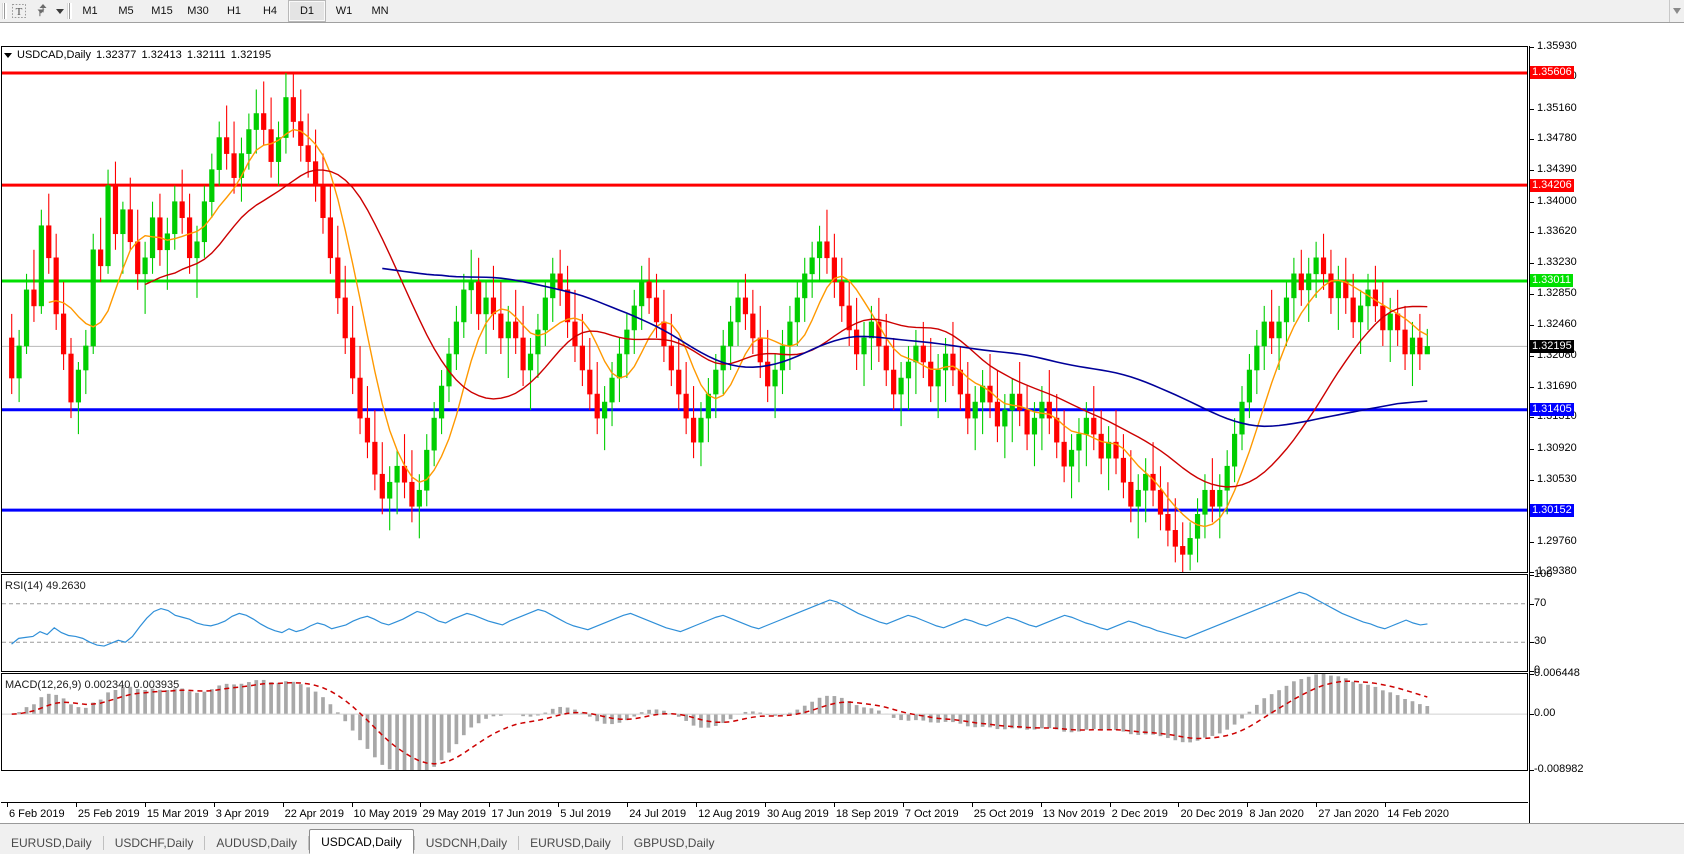  What do you see at coordinates (270, 11) in the screenshot?
I see `timeframe-h4: H4` at bounding box center [270, 11].